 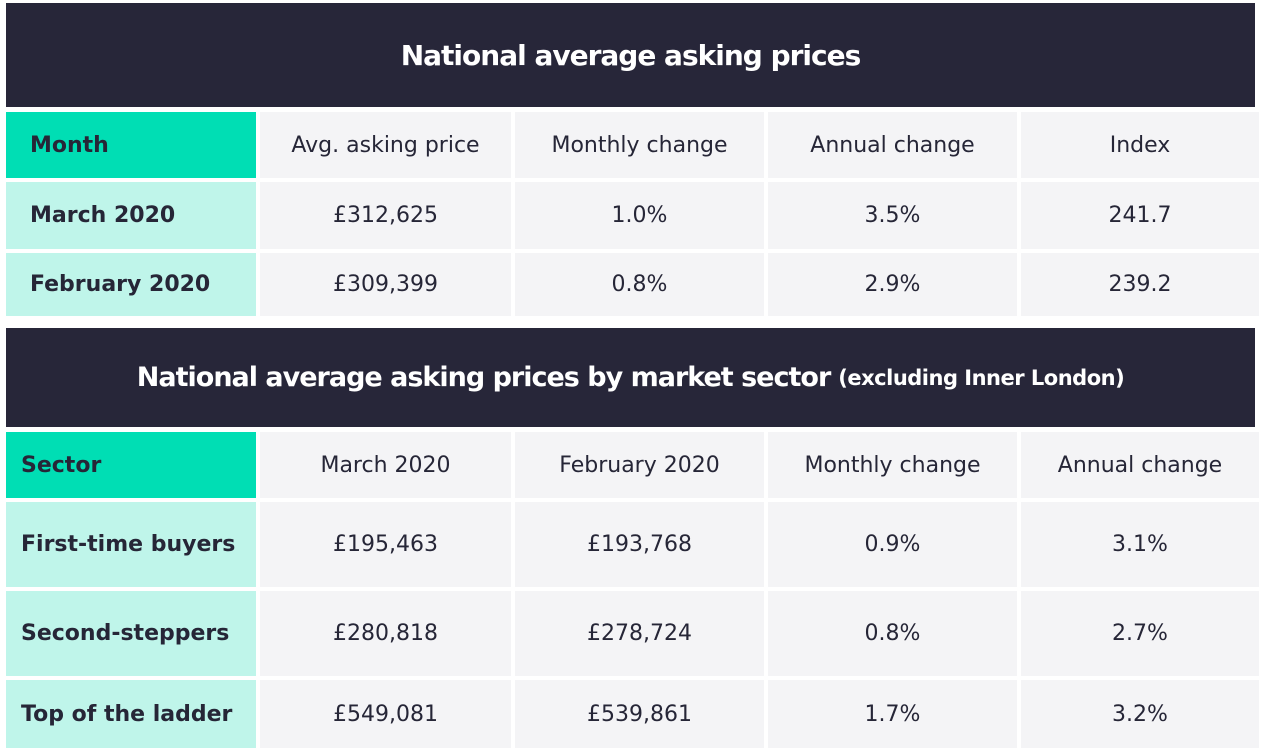 I want to click on table2-cell: 2.7%, so click(x=1140, y=633).